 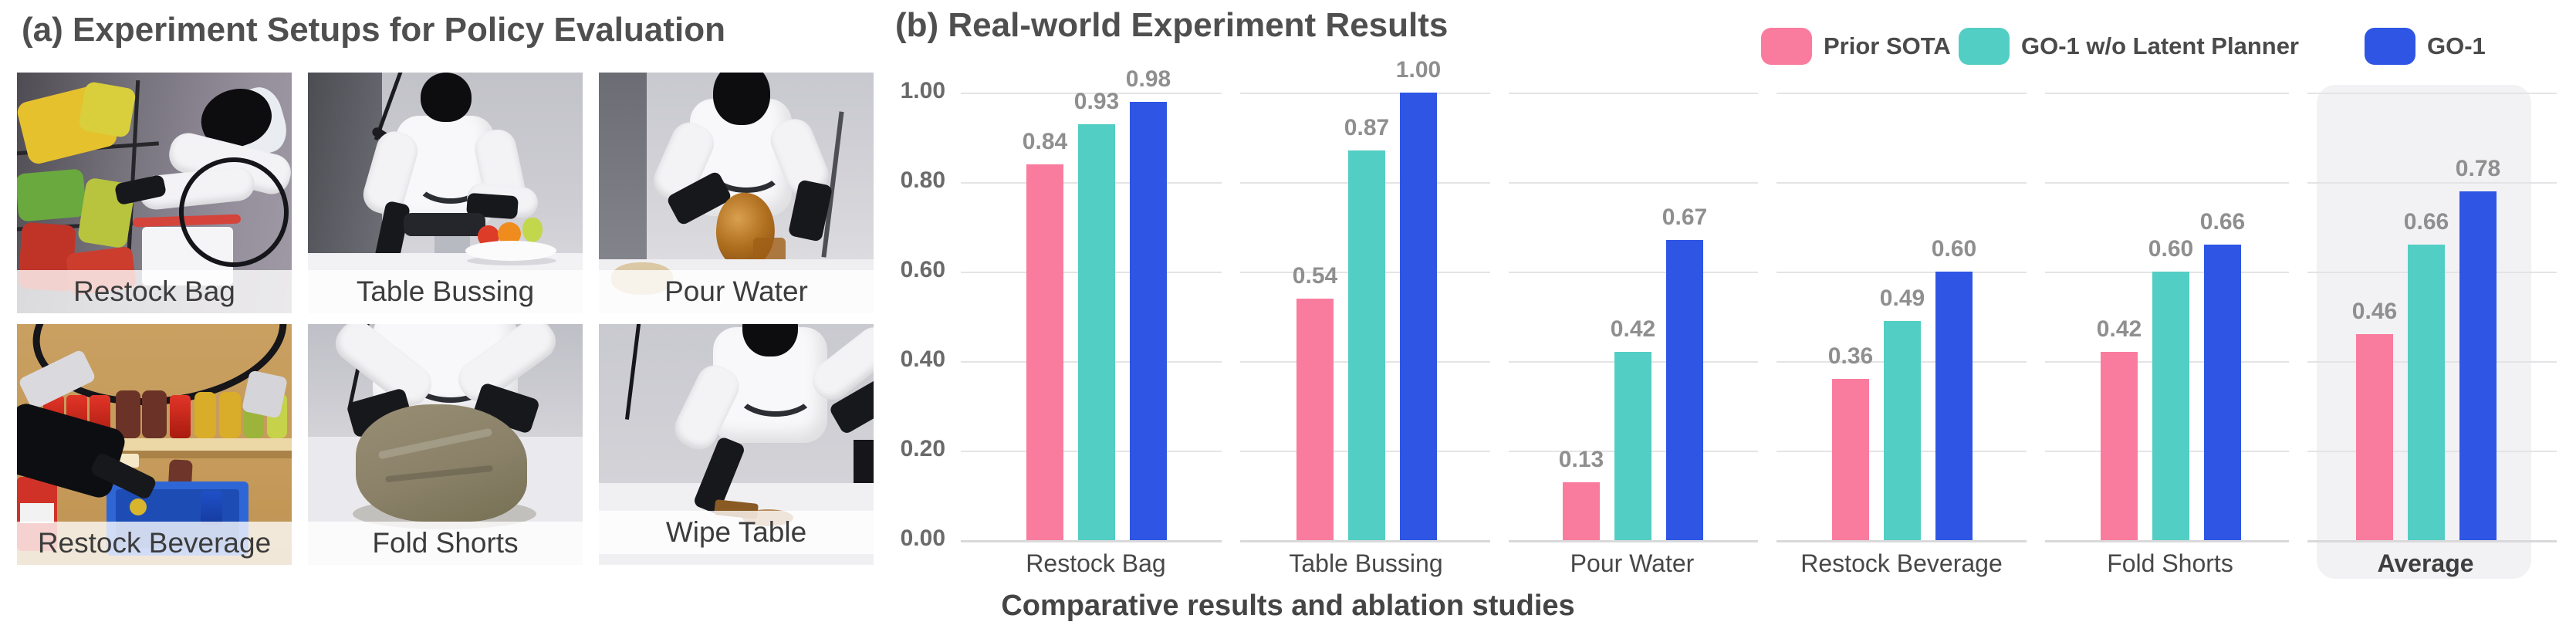 What do you see at coordinates (445, 291) in the screenshot?
I see `photo-label: Table Bussing` at bounding box center [445, 291].